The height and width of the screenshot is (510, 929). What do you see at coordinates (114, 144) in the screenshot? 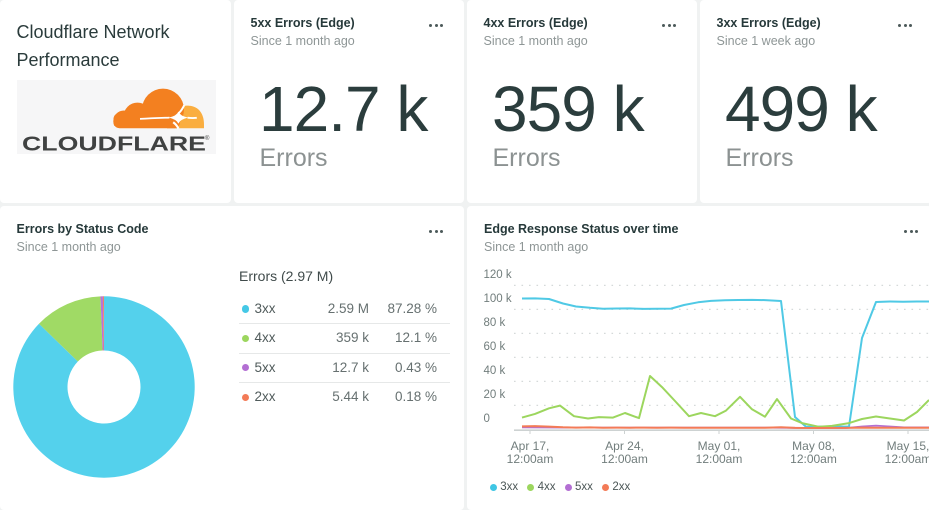
I see `svg-text: CLOUDFLARE` at bounding box center [114, 144].